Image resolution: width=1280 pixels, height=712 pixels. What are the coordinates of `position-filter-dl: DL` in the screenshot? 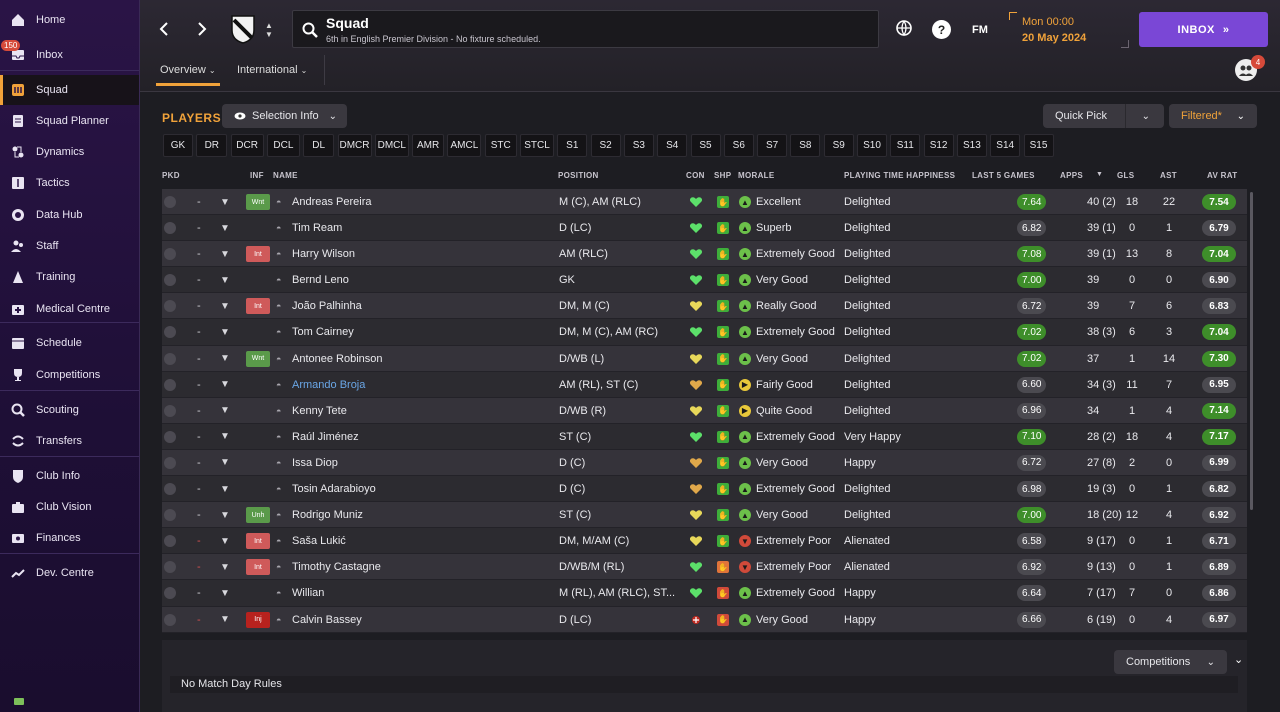 It's located at (319, 145).